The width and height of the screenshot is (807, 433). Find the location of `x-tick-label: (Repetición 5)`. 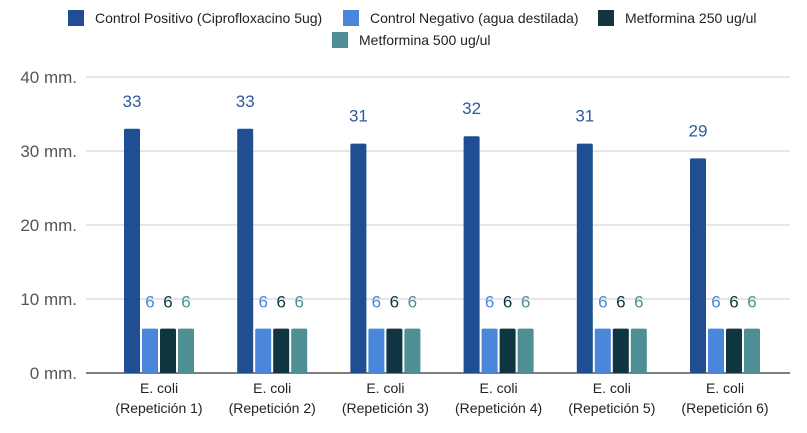

x-tick-label: (Repetición 5) is located at coordinates (611, 408).